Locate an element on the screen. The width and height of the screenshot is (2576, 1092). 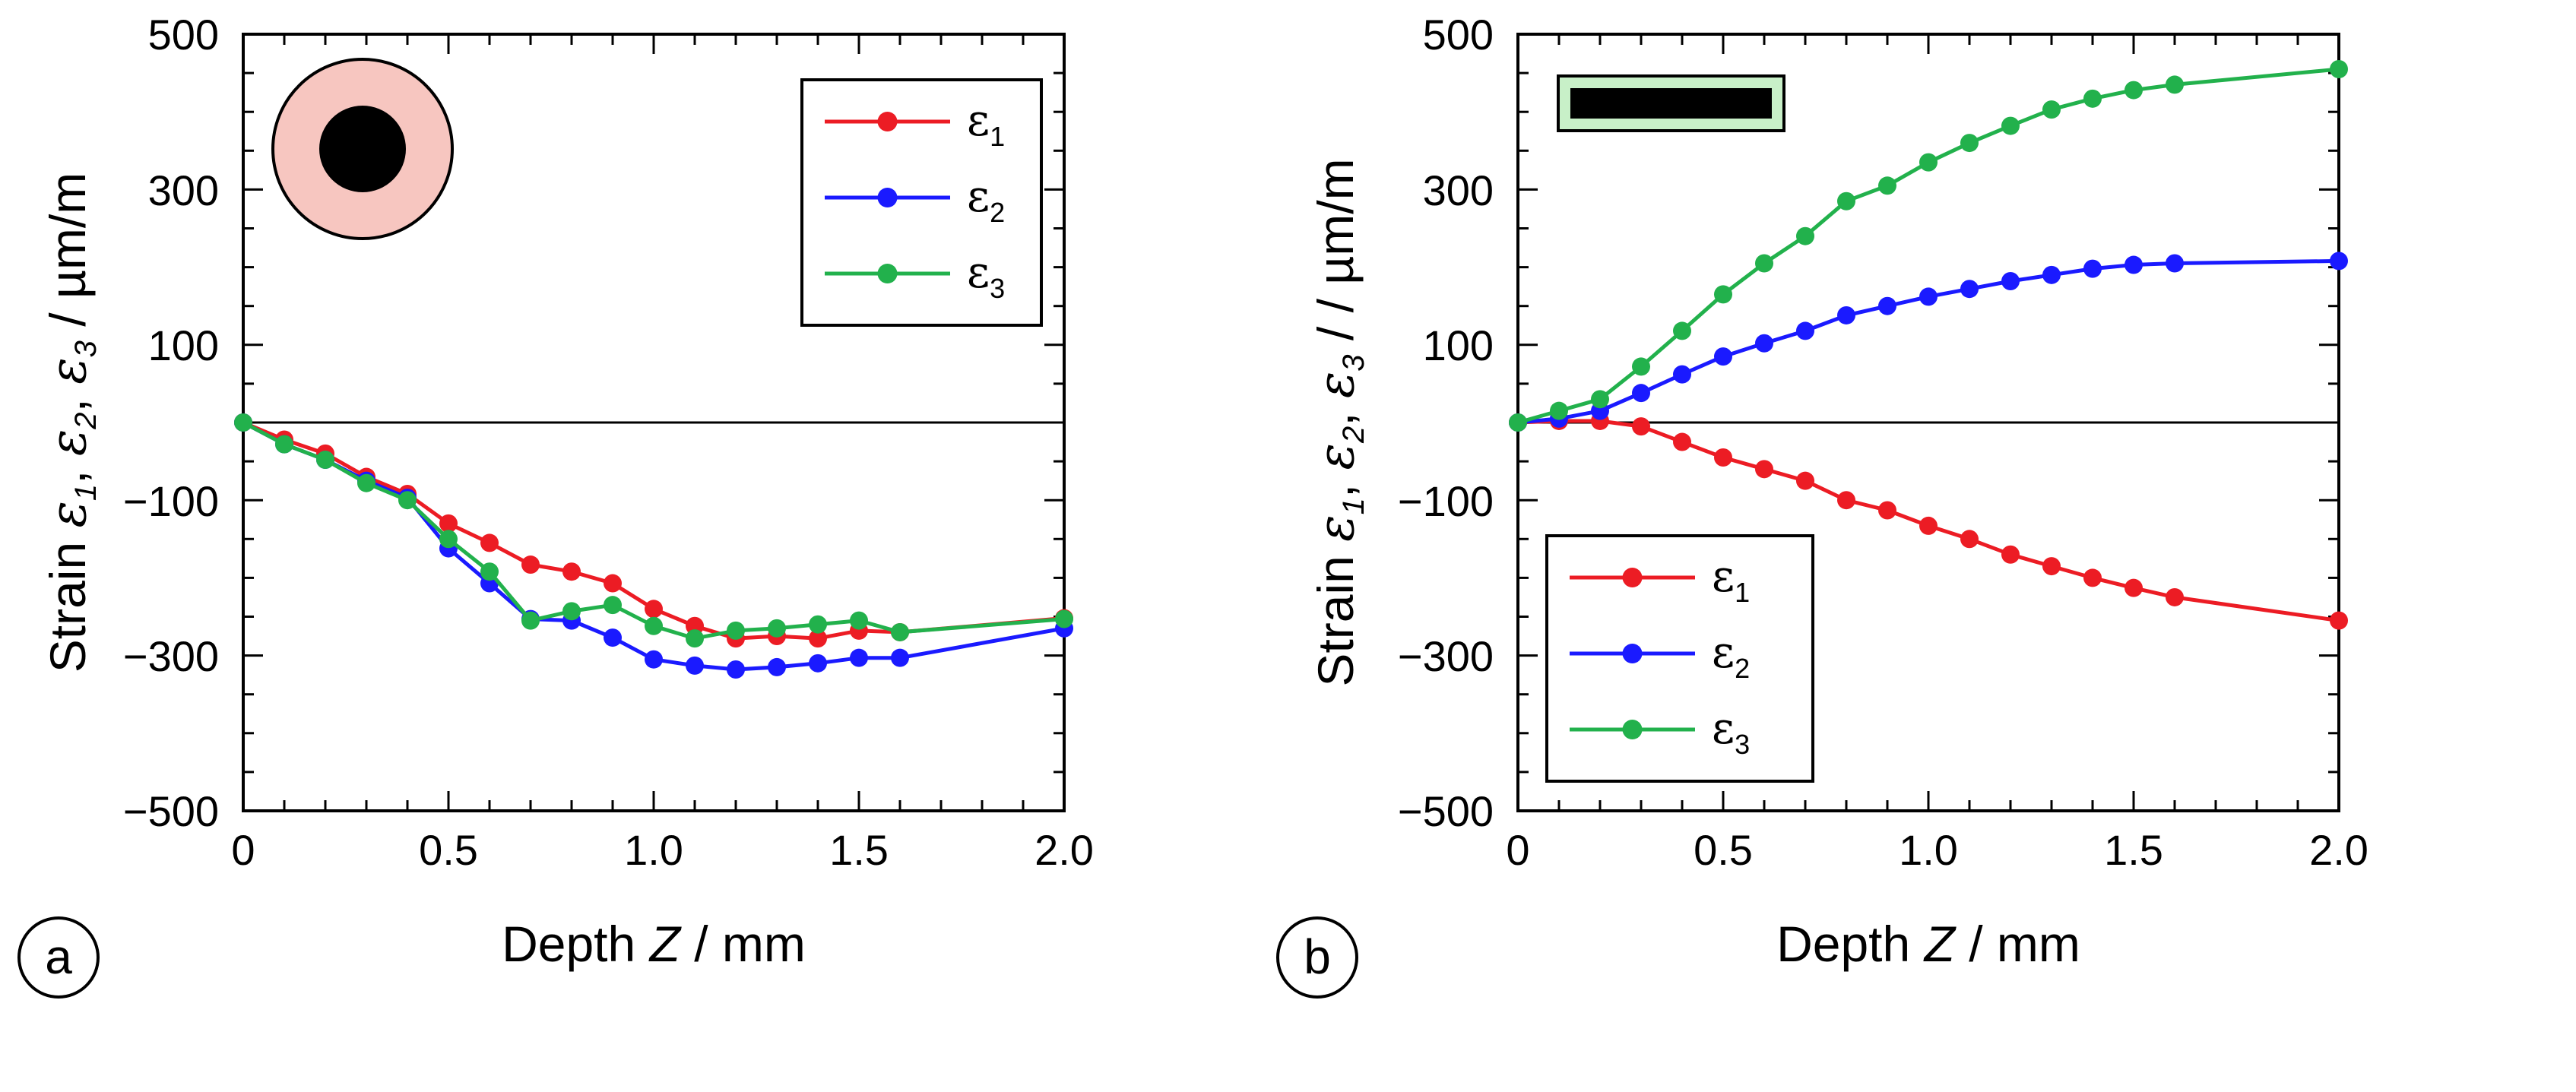
panel-b-legend-box is located at coordinates (1679, 658).